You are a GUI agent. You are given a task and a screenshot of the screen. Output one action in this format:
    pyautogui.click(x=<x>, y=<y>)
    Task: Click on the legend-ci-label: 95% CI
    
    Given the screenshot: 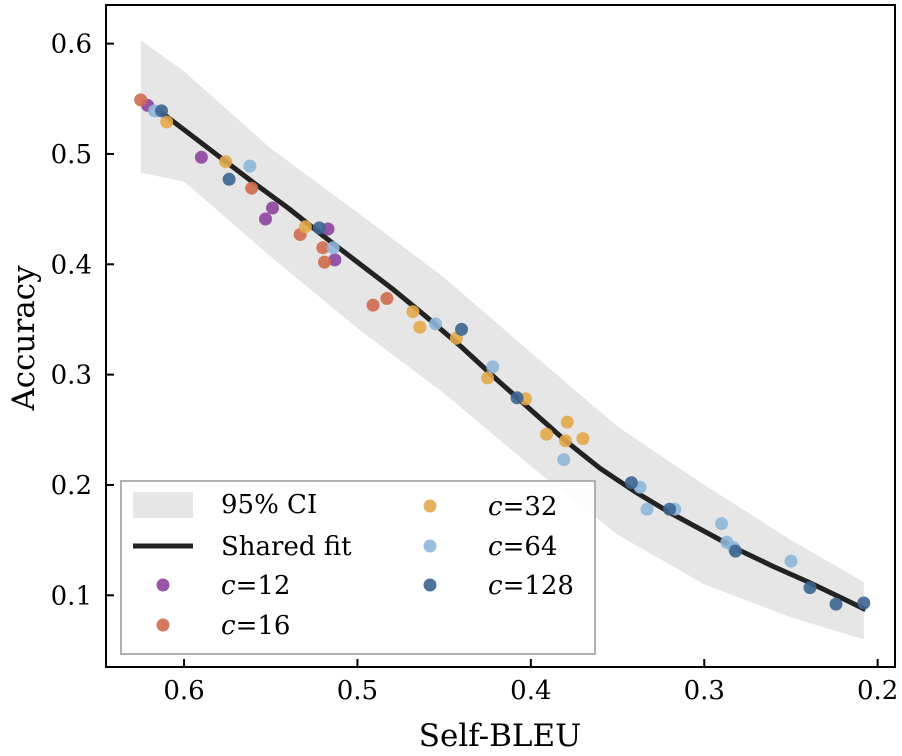 What is the action you would take?
    pyautogui.click(x=269, y=505)
    